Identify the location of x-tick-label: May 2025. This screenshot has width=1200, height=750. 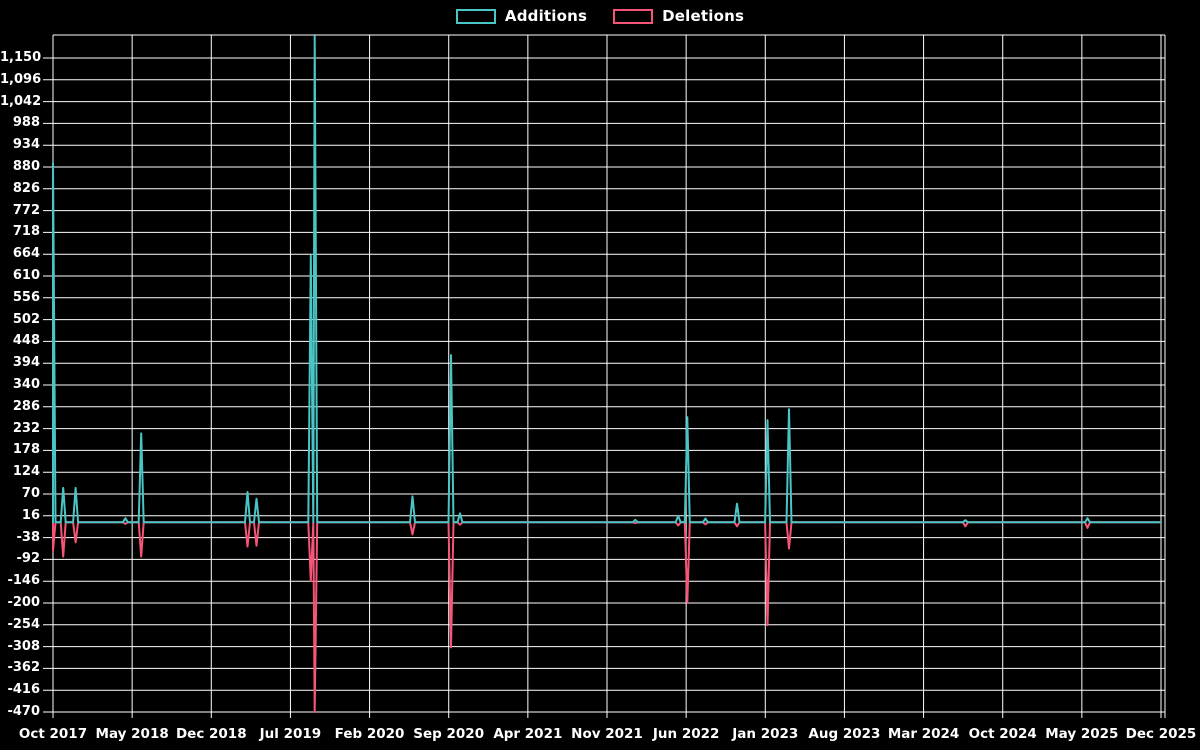
(1082, 734).